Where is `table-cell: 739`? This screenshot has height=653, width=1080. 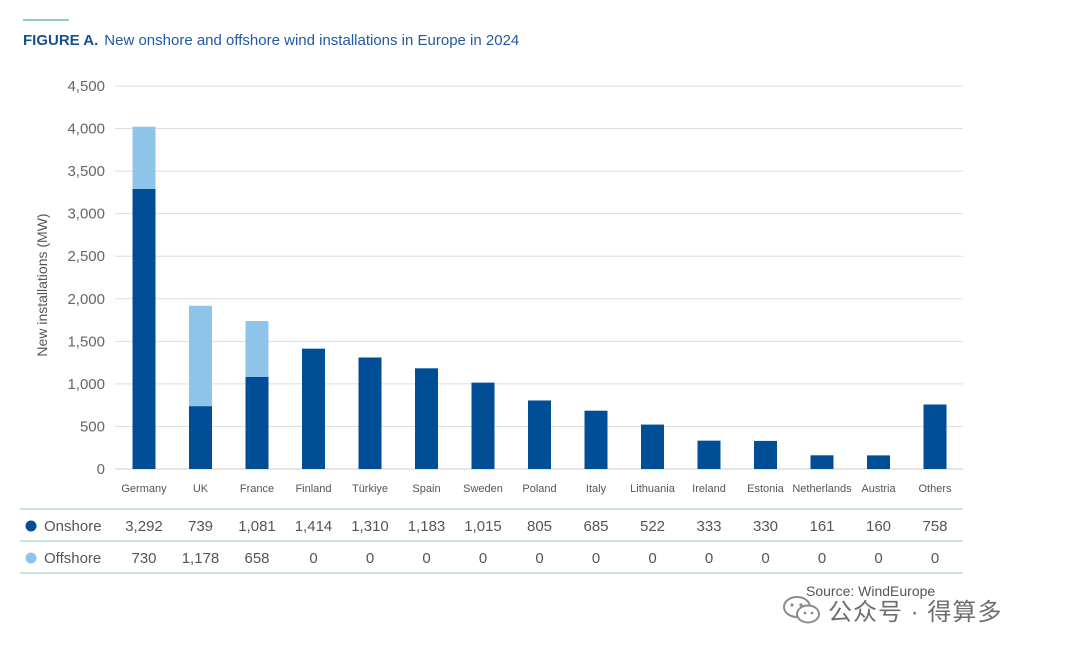 table-cell: 739 is located at coordinates (200, 526).